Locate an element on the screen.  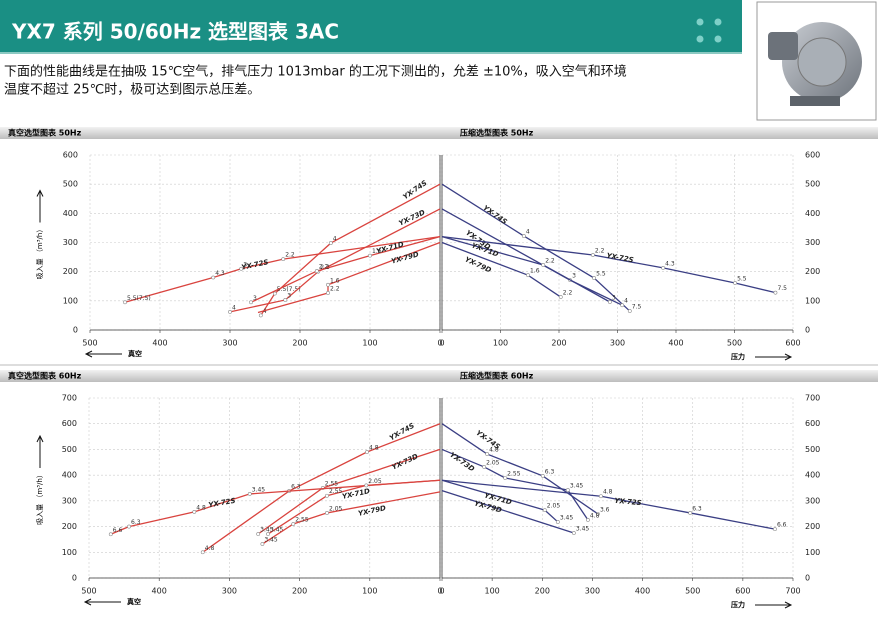
section-strip is located at coordinates (439, 376).